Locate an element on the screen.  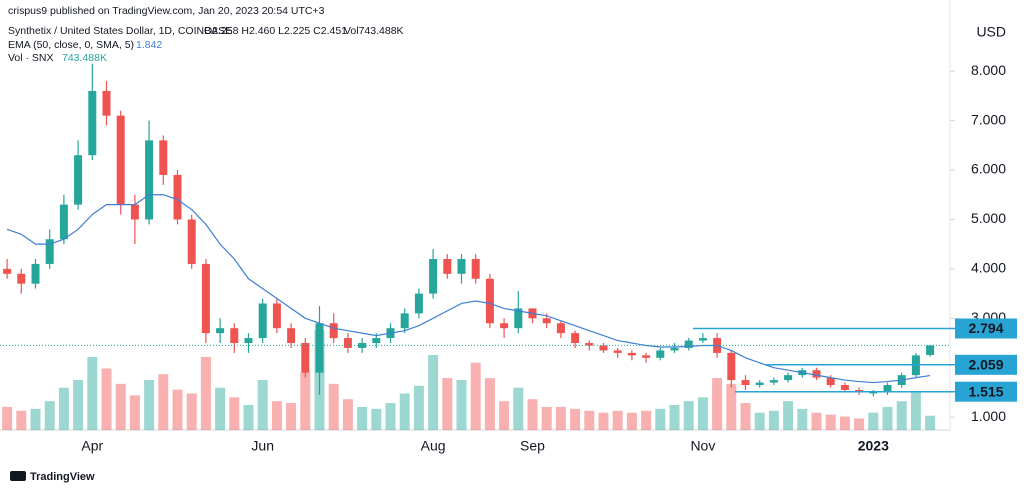
ema-value: 1.842 is located at coordinates (149, 45).